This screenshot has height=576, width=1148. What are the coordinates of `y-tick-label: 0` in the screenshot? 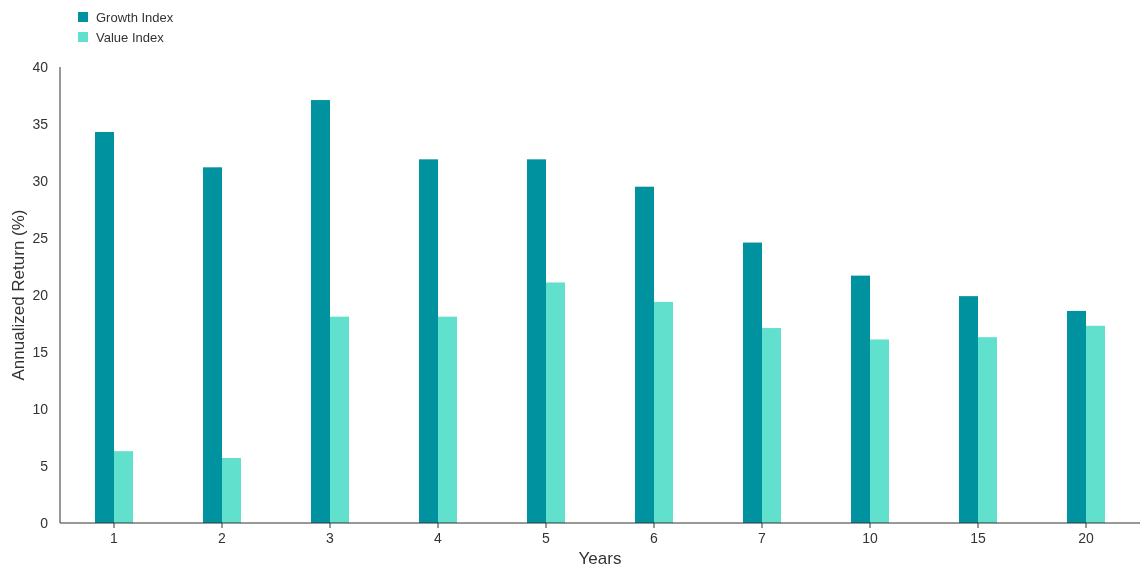 It's located at (44, 522).